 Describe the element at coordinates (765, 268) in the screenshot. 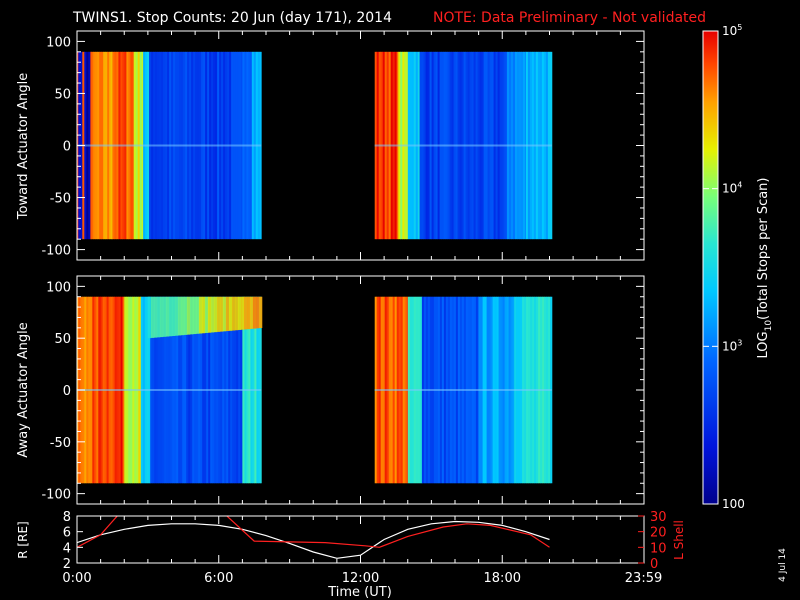

I see `colorbar-label: LOG10(Total Stops per Scan)` at that location.